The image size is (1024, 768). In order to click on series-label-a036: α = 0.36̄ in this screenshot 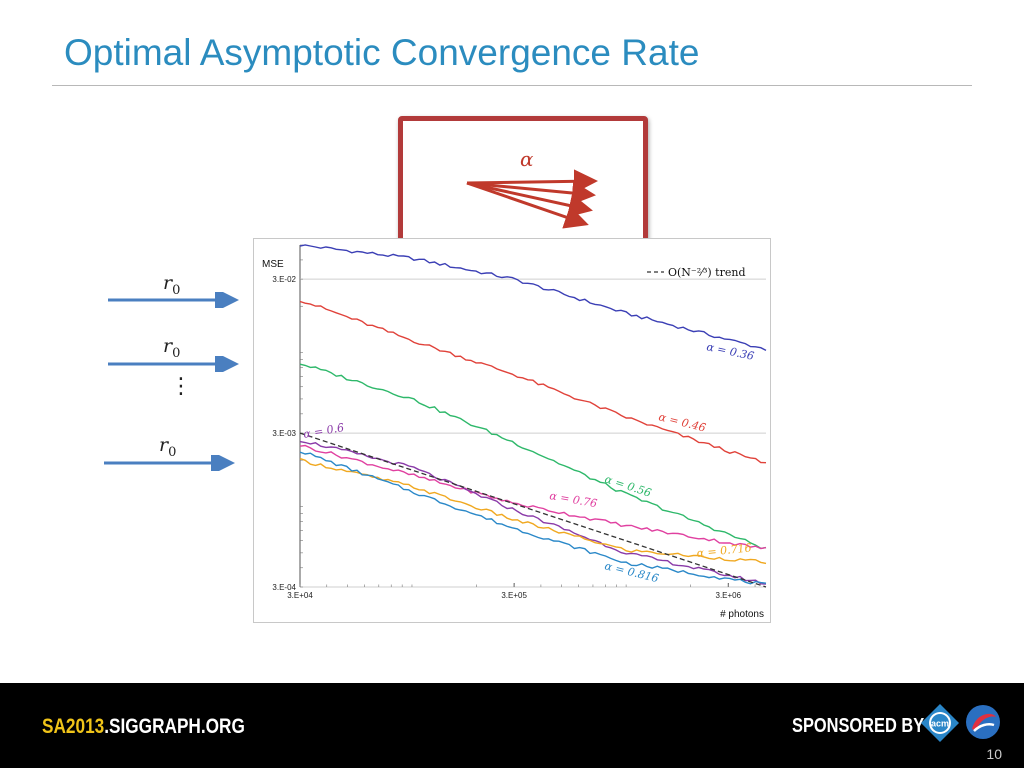, I will do `click(730, 351)`.